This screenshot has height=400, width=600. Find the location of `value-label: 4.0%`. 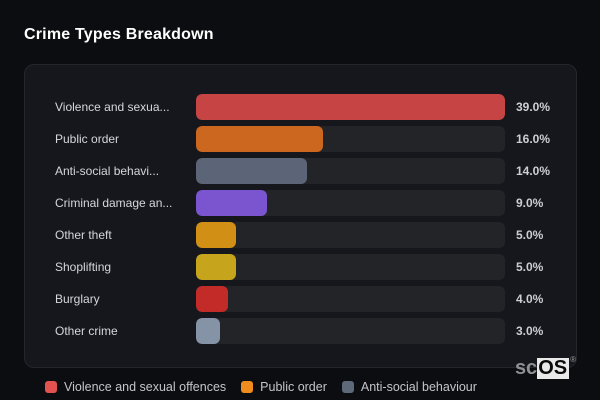

value-label: 4.0% is located at coordinates (530, 299).